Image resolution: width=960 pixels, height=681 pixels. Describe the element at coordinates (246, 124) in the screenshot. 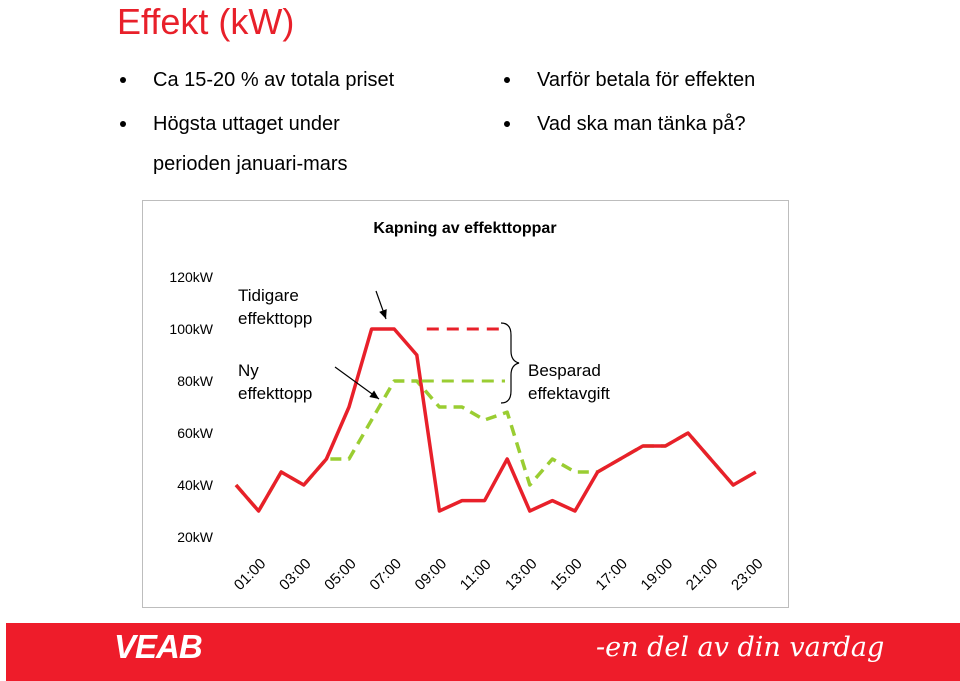

I see `bullet-text: Högsta uttaget under` at that location.